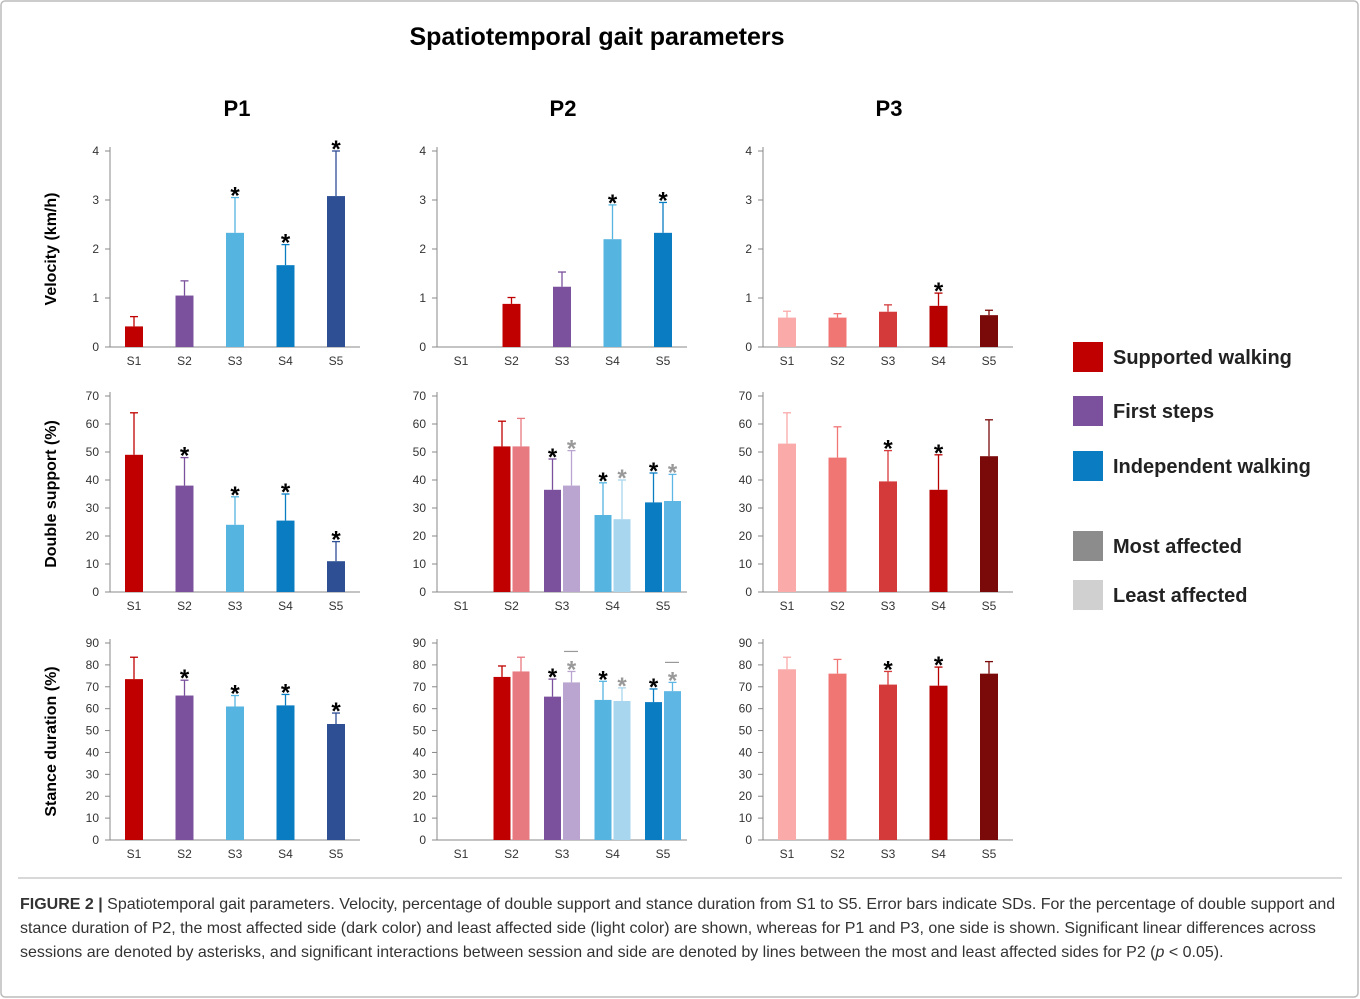 The image size is (1360, 999). What do you see at coordinates (95, 249) in the screenshot?
I see `y-tick-label: 2` at bounding box center [95, 249].